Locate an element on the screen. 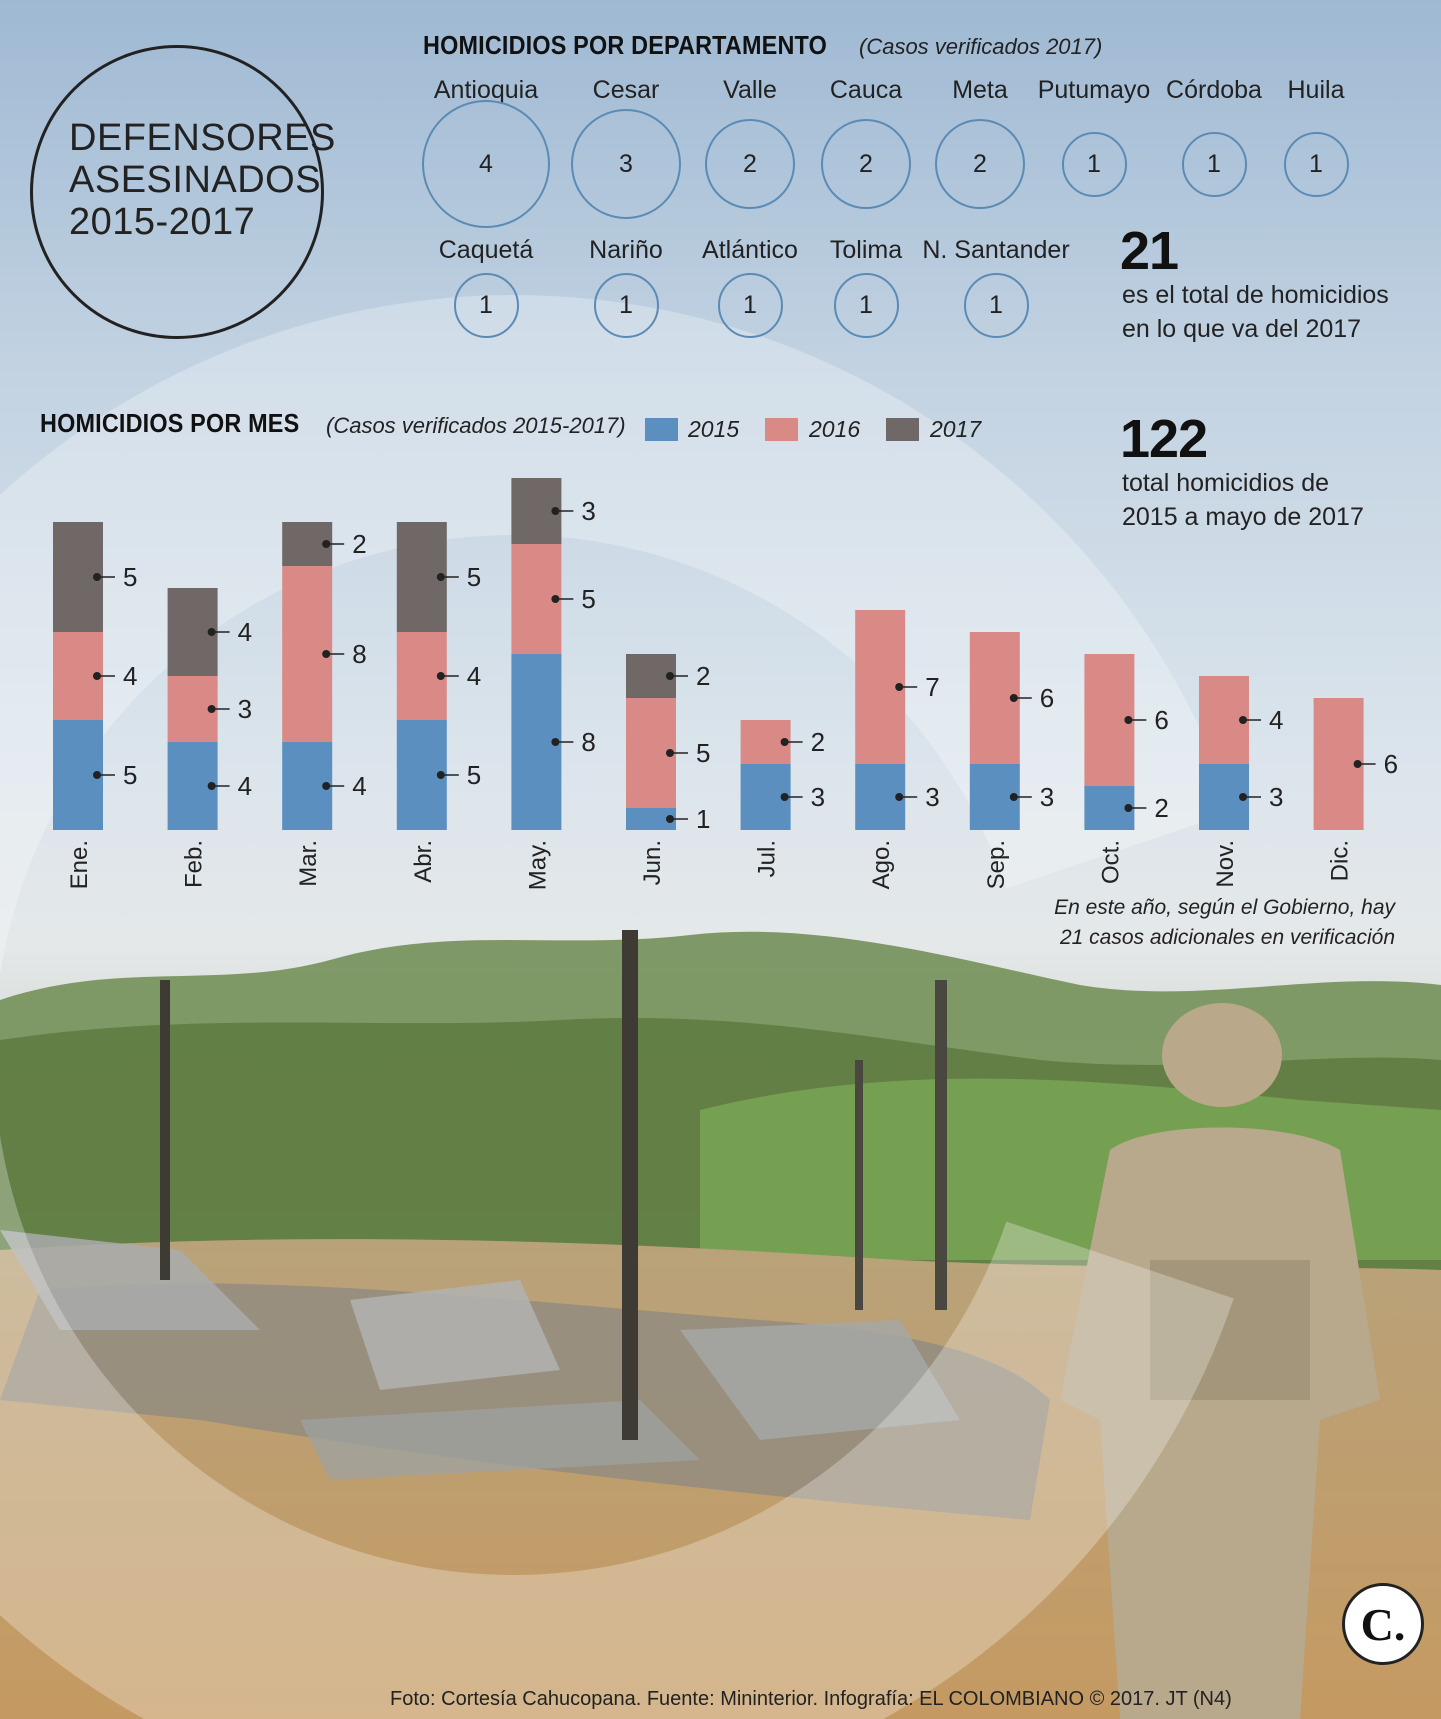 The height and width of the screenshot is (1719, 1441). x-tick-label: Jun. is located at coordinates (652, 862).